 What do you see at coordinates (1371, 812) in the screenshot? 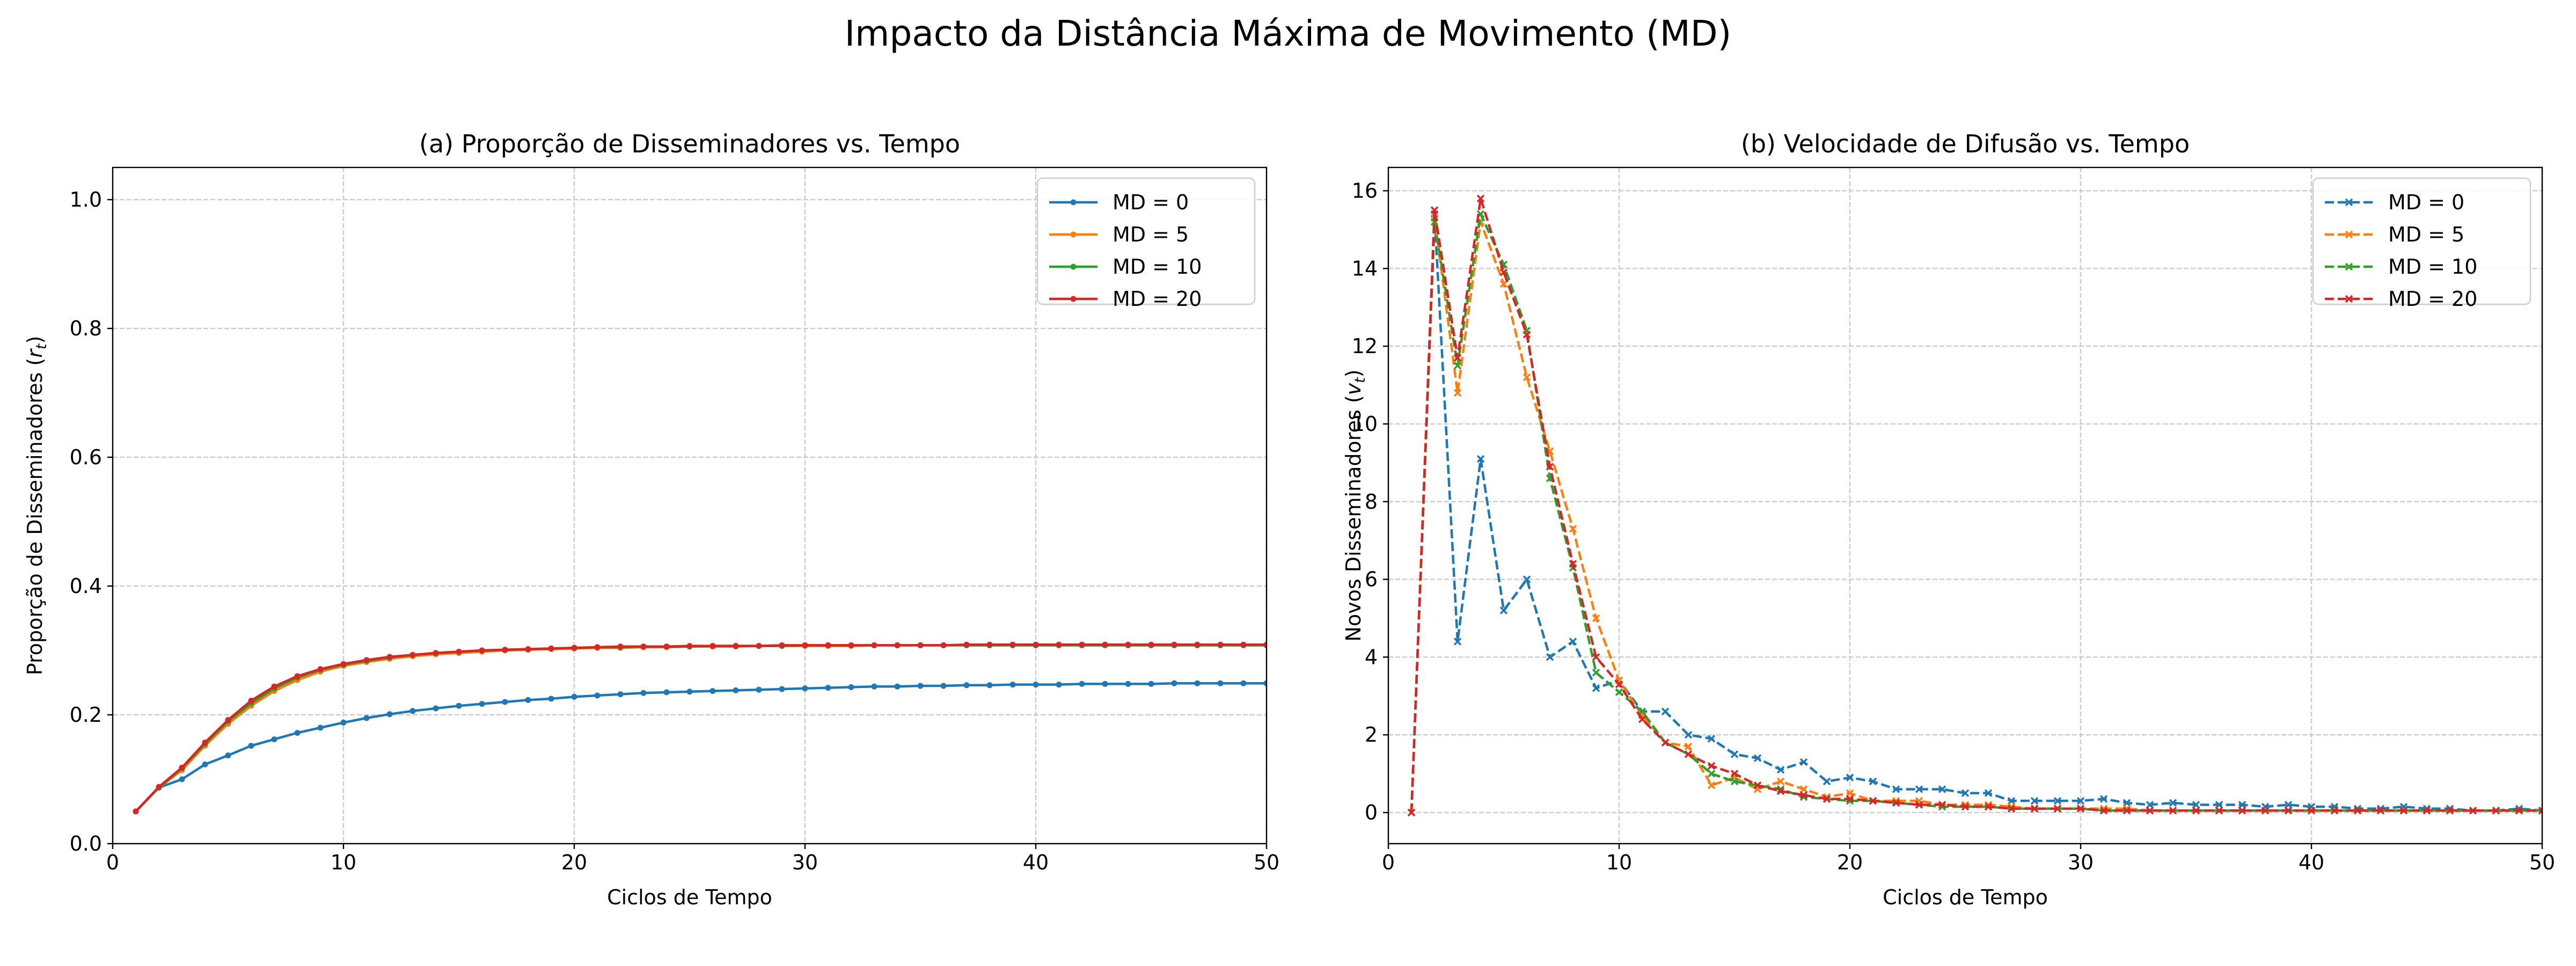
I see `y-tick-label: 0` at bounding box center [1371, 812].